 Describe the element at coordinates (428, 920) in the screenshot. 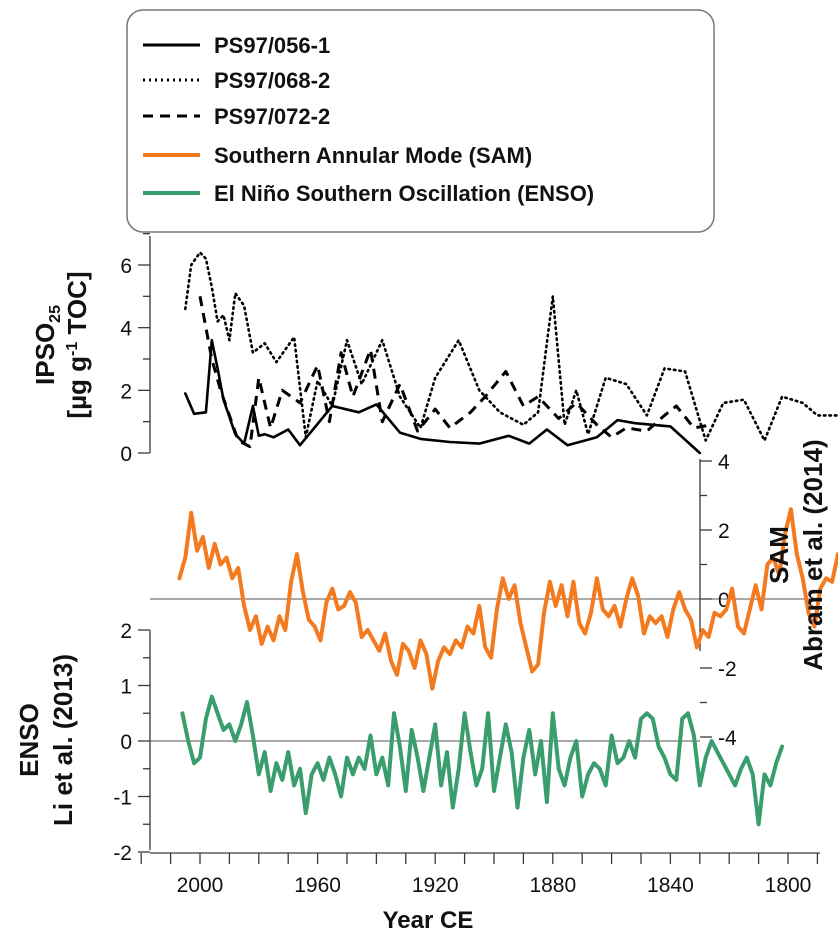

I see `x-axis-title: Year CE` at that location.